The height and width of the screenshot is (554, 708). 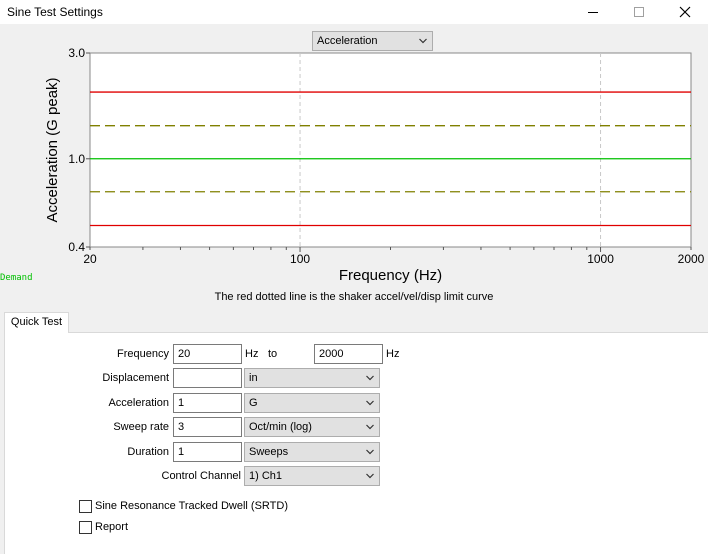 I want to click on minimize-icon, so click(x=593, y=12).